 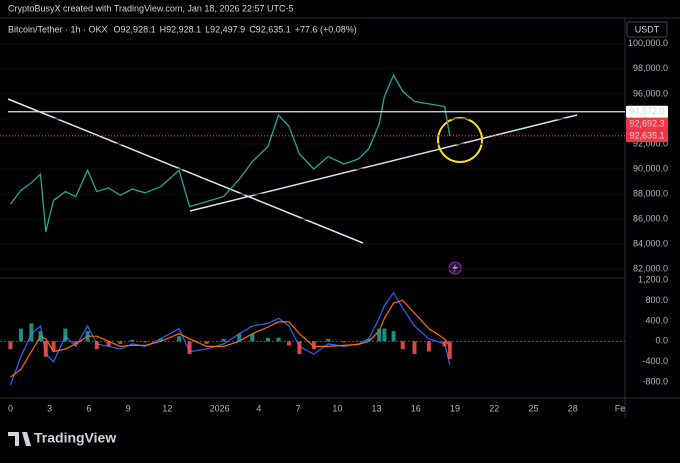 I want to click on x-tick-label: 22, so click(x=494, y=408).